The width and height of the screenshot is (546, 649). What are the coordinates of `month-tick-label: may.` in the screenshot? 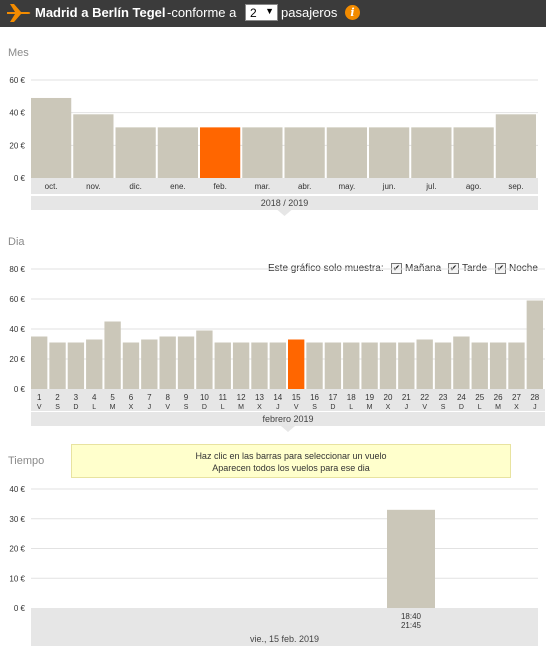 It's located at (347, 186).